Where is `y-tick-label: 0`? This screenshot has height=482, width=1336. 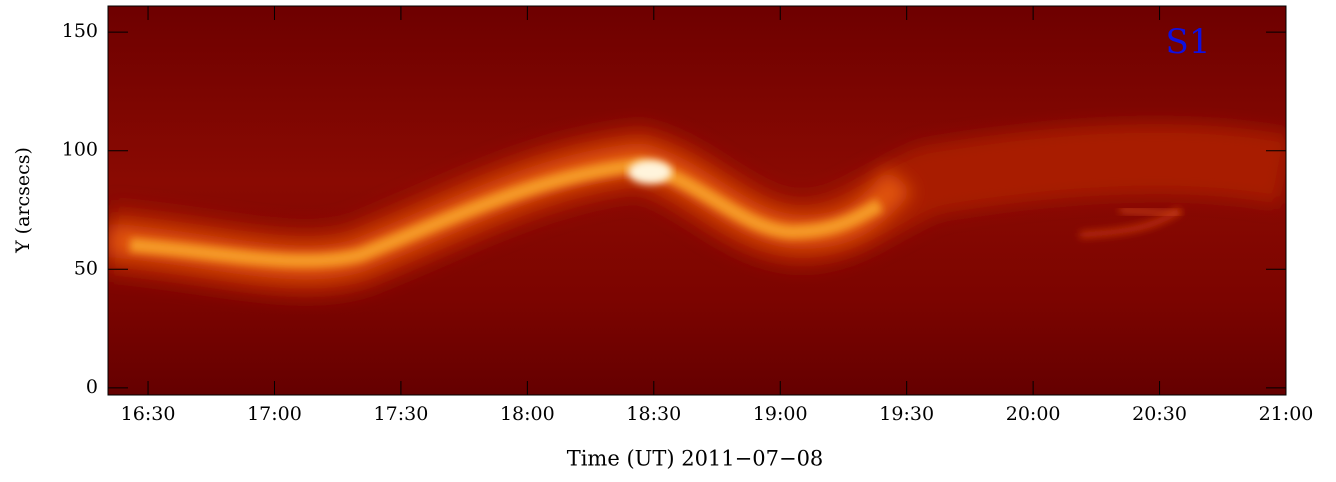
y-tick-label: 0 is located at coordinates (92, 387).